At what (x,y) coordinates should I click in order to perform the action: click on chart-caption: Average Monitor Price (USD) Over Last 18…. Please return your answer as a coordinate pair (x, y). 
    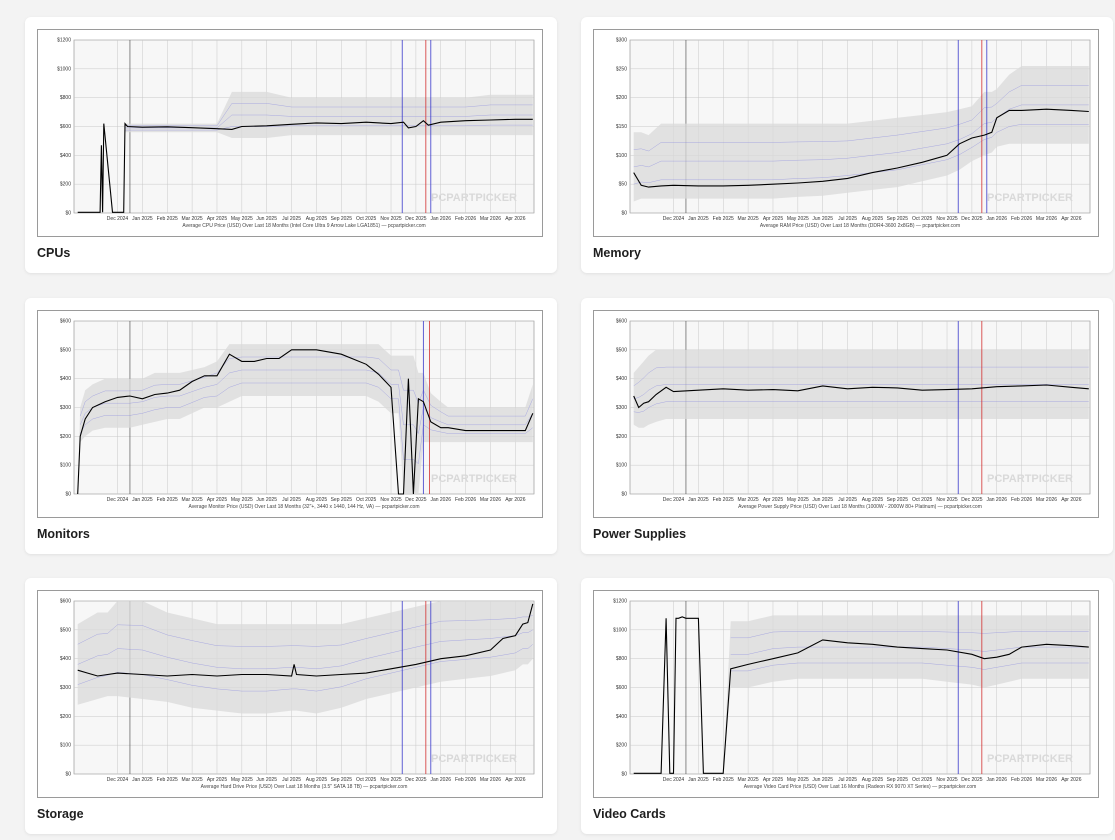
    Looking at the image, I should click on (304, 507).